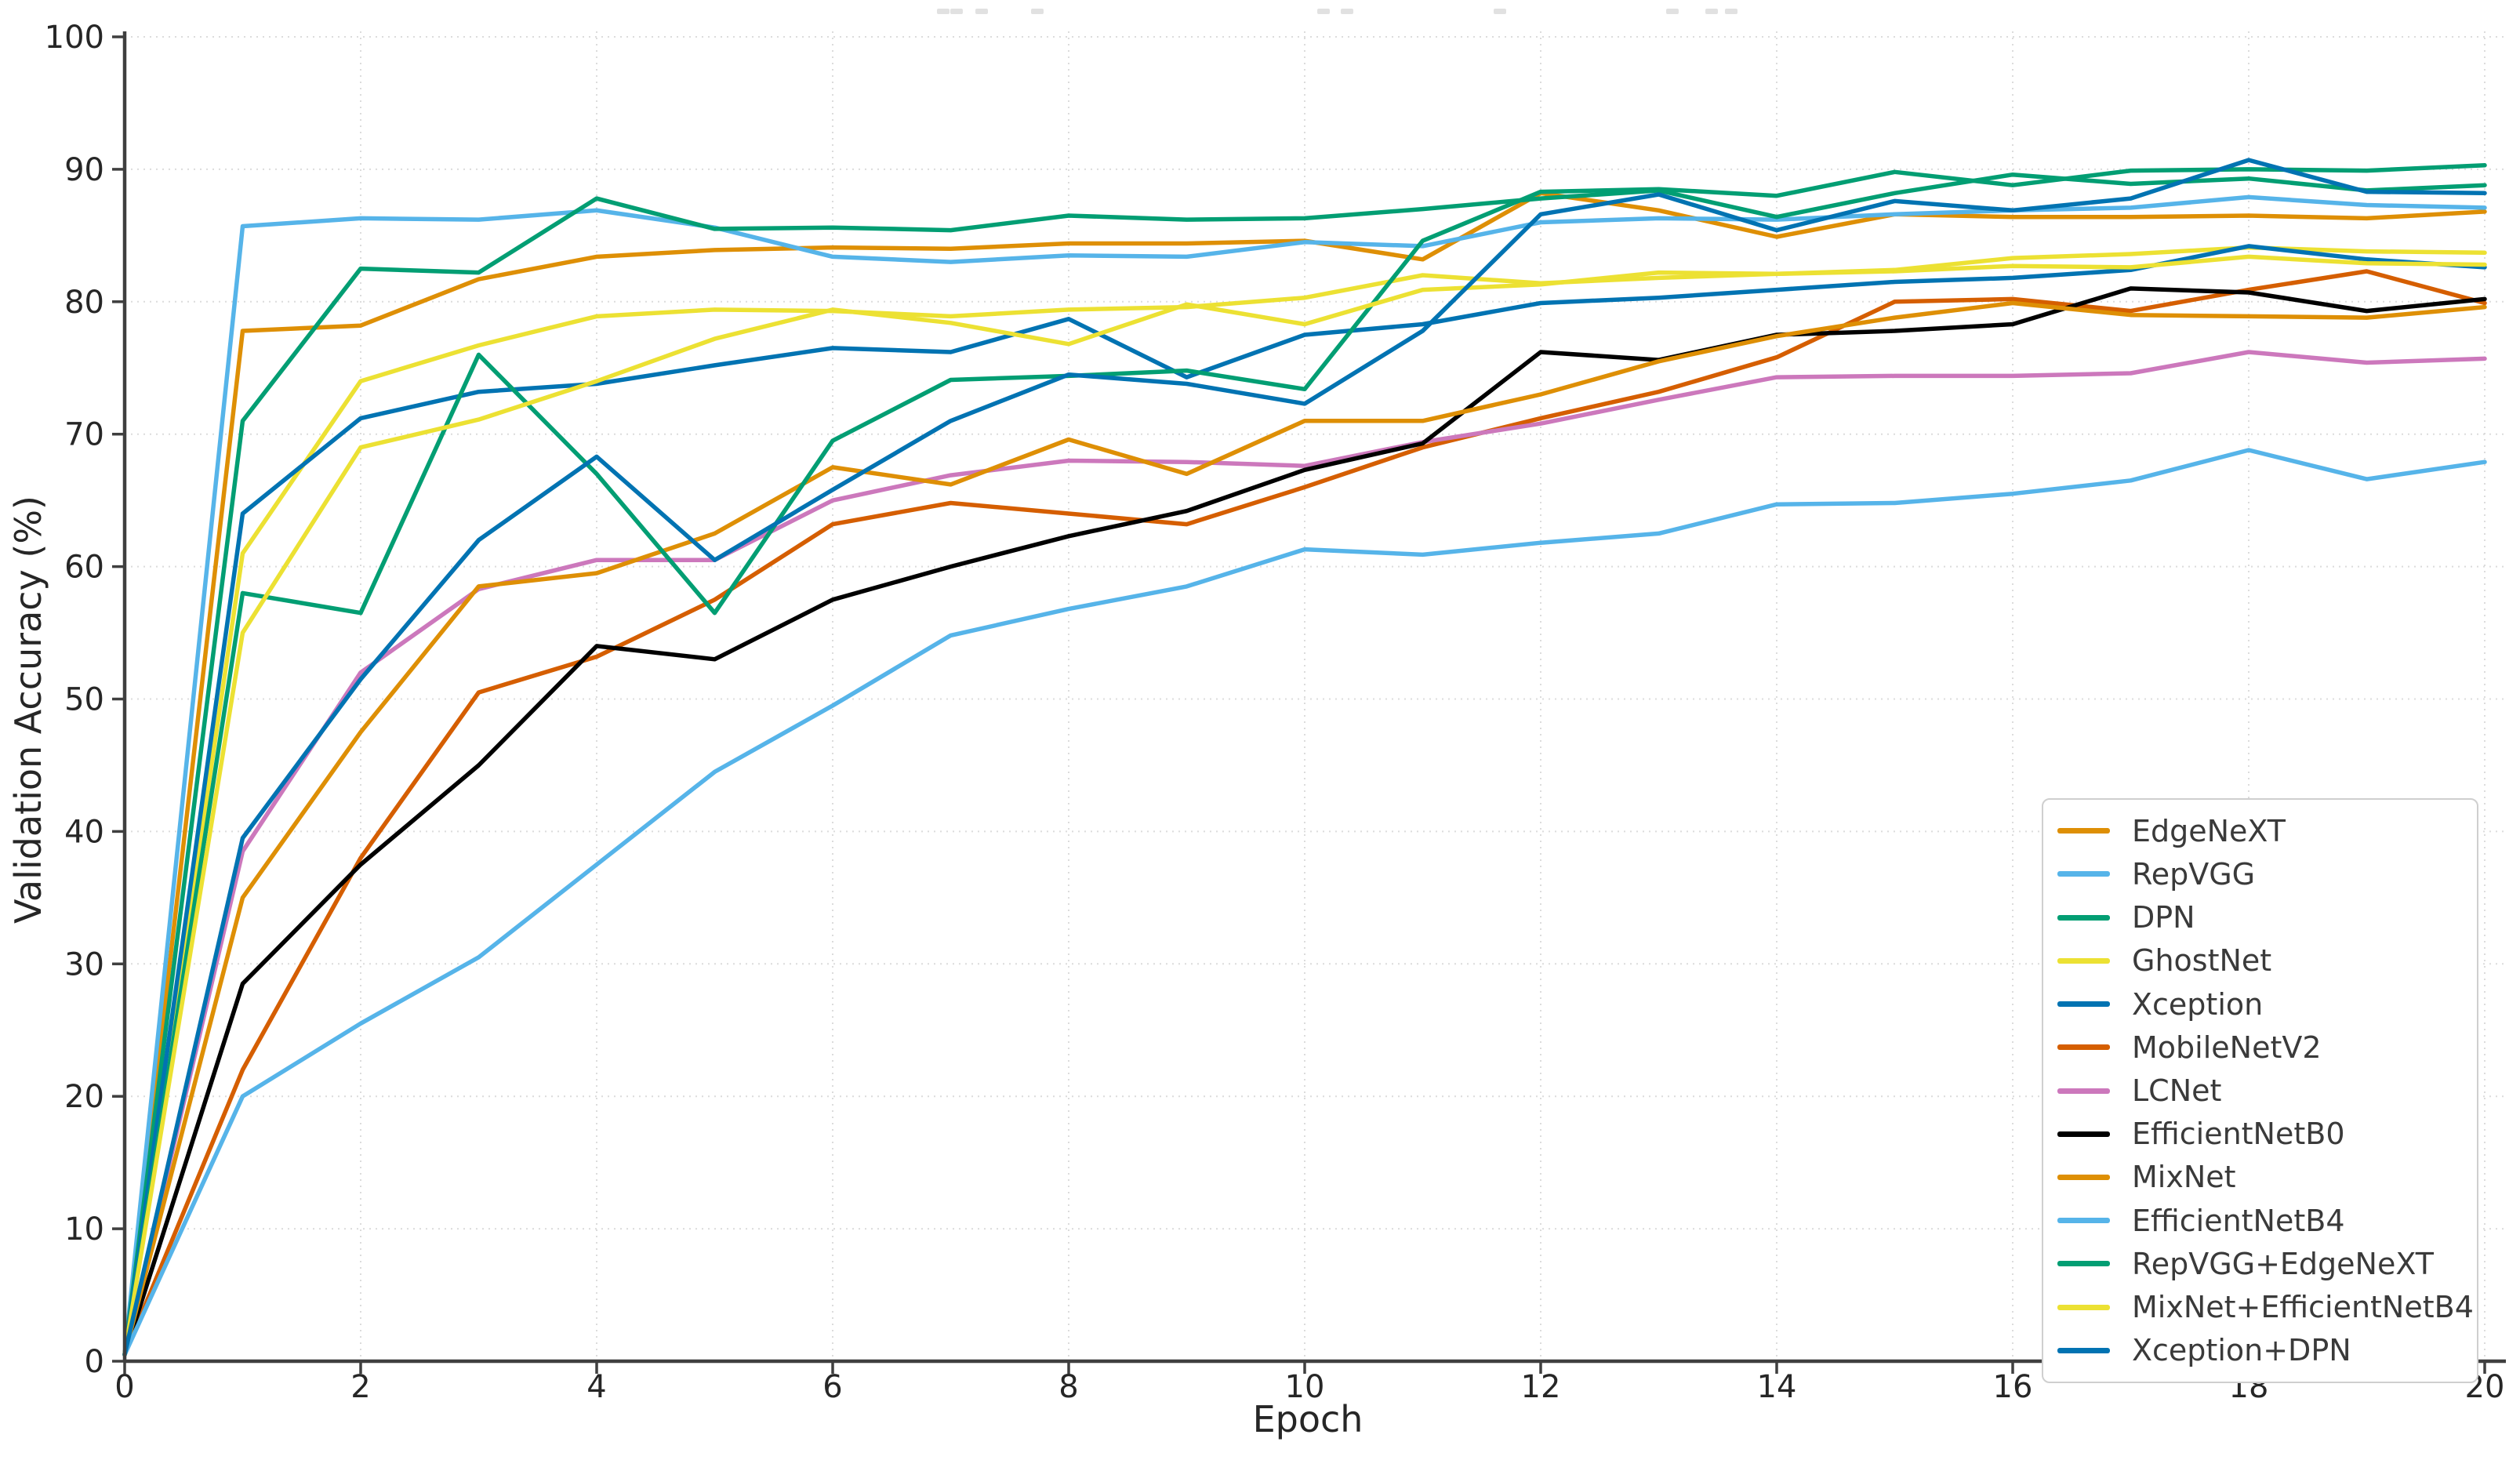  I want to click on y-tick-label: 10, so click(84, 1229).